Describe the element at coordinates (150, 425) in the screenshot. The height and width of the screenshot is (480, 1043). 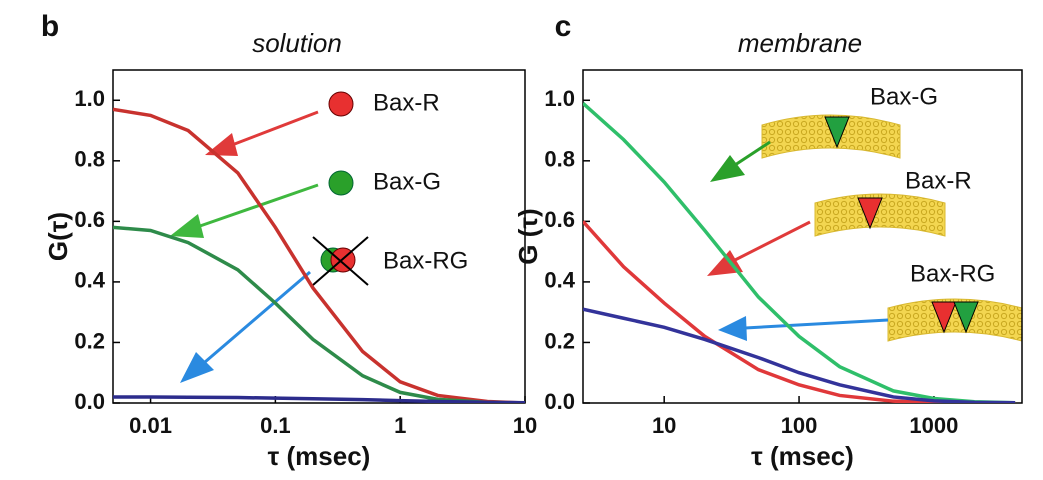
I see `x-tick-label: 0.01` at that location.